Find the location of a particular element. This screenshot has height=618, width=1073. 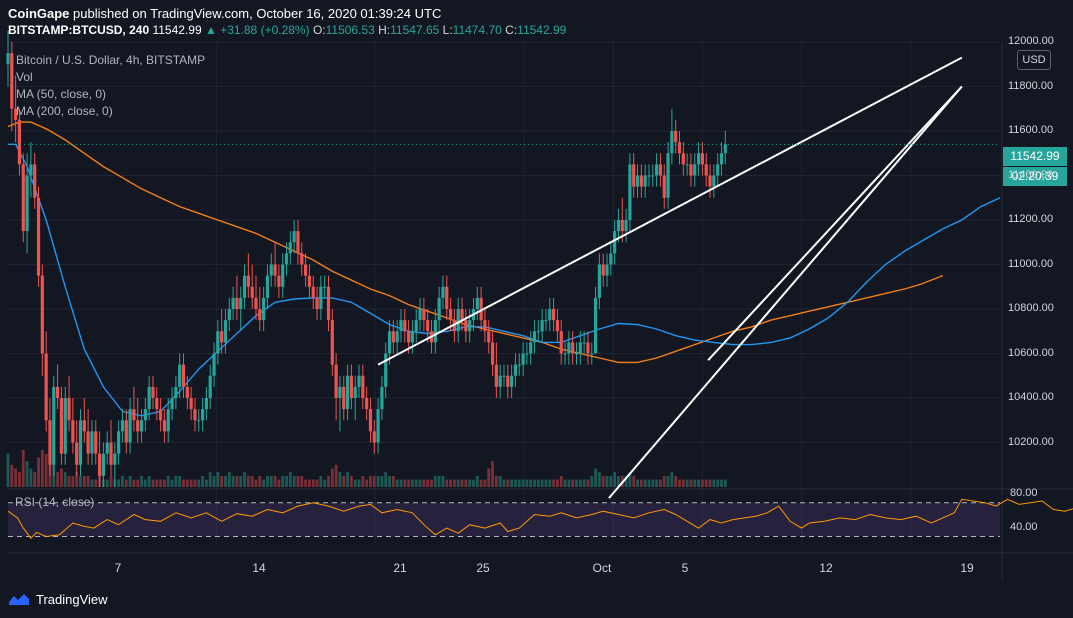

legend-vol: Vol is located at coordinates (24, 77).